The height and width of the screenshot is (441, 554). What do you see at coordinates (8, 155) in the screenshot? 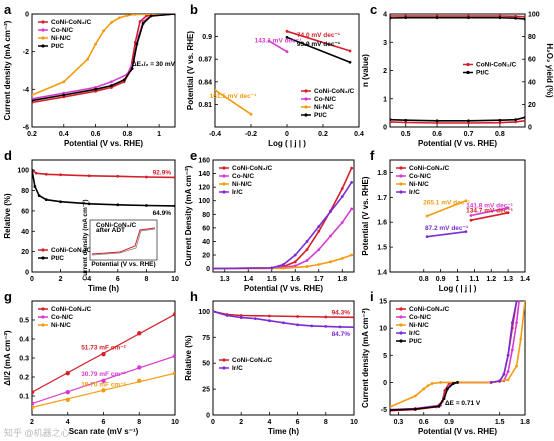
I see `panel-label: d` at bounding box center [8, 155].